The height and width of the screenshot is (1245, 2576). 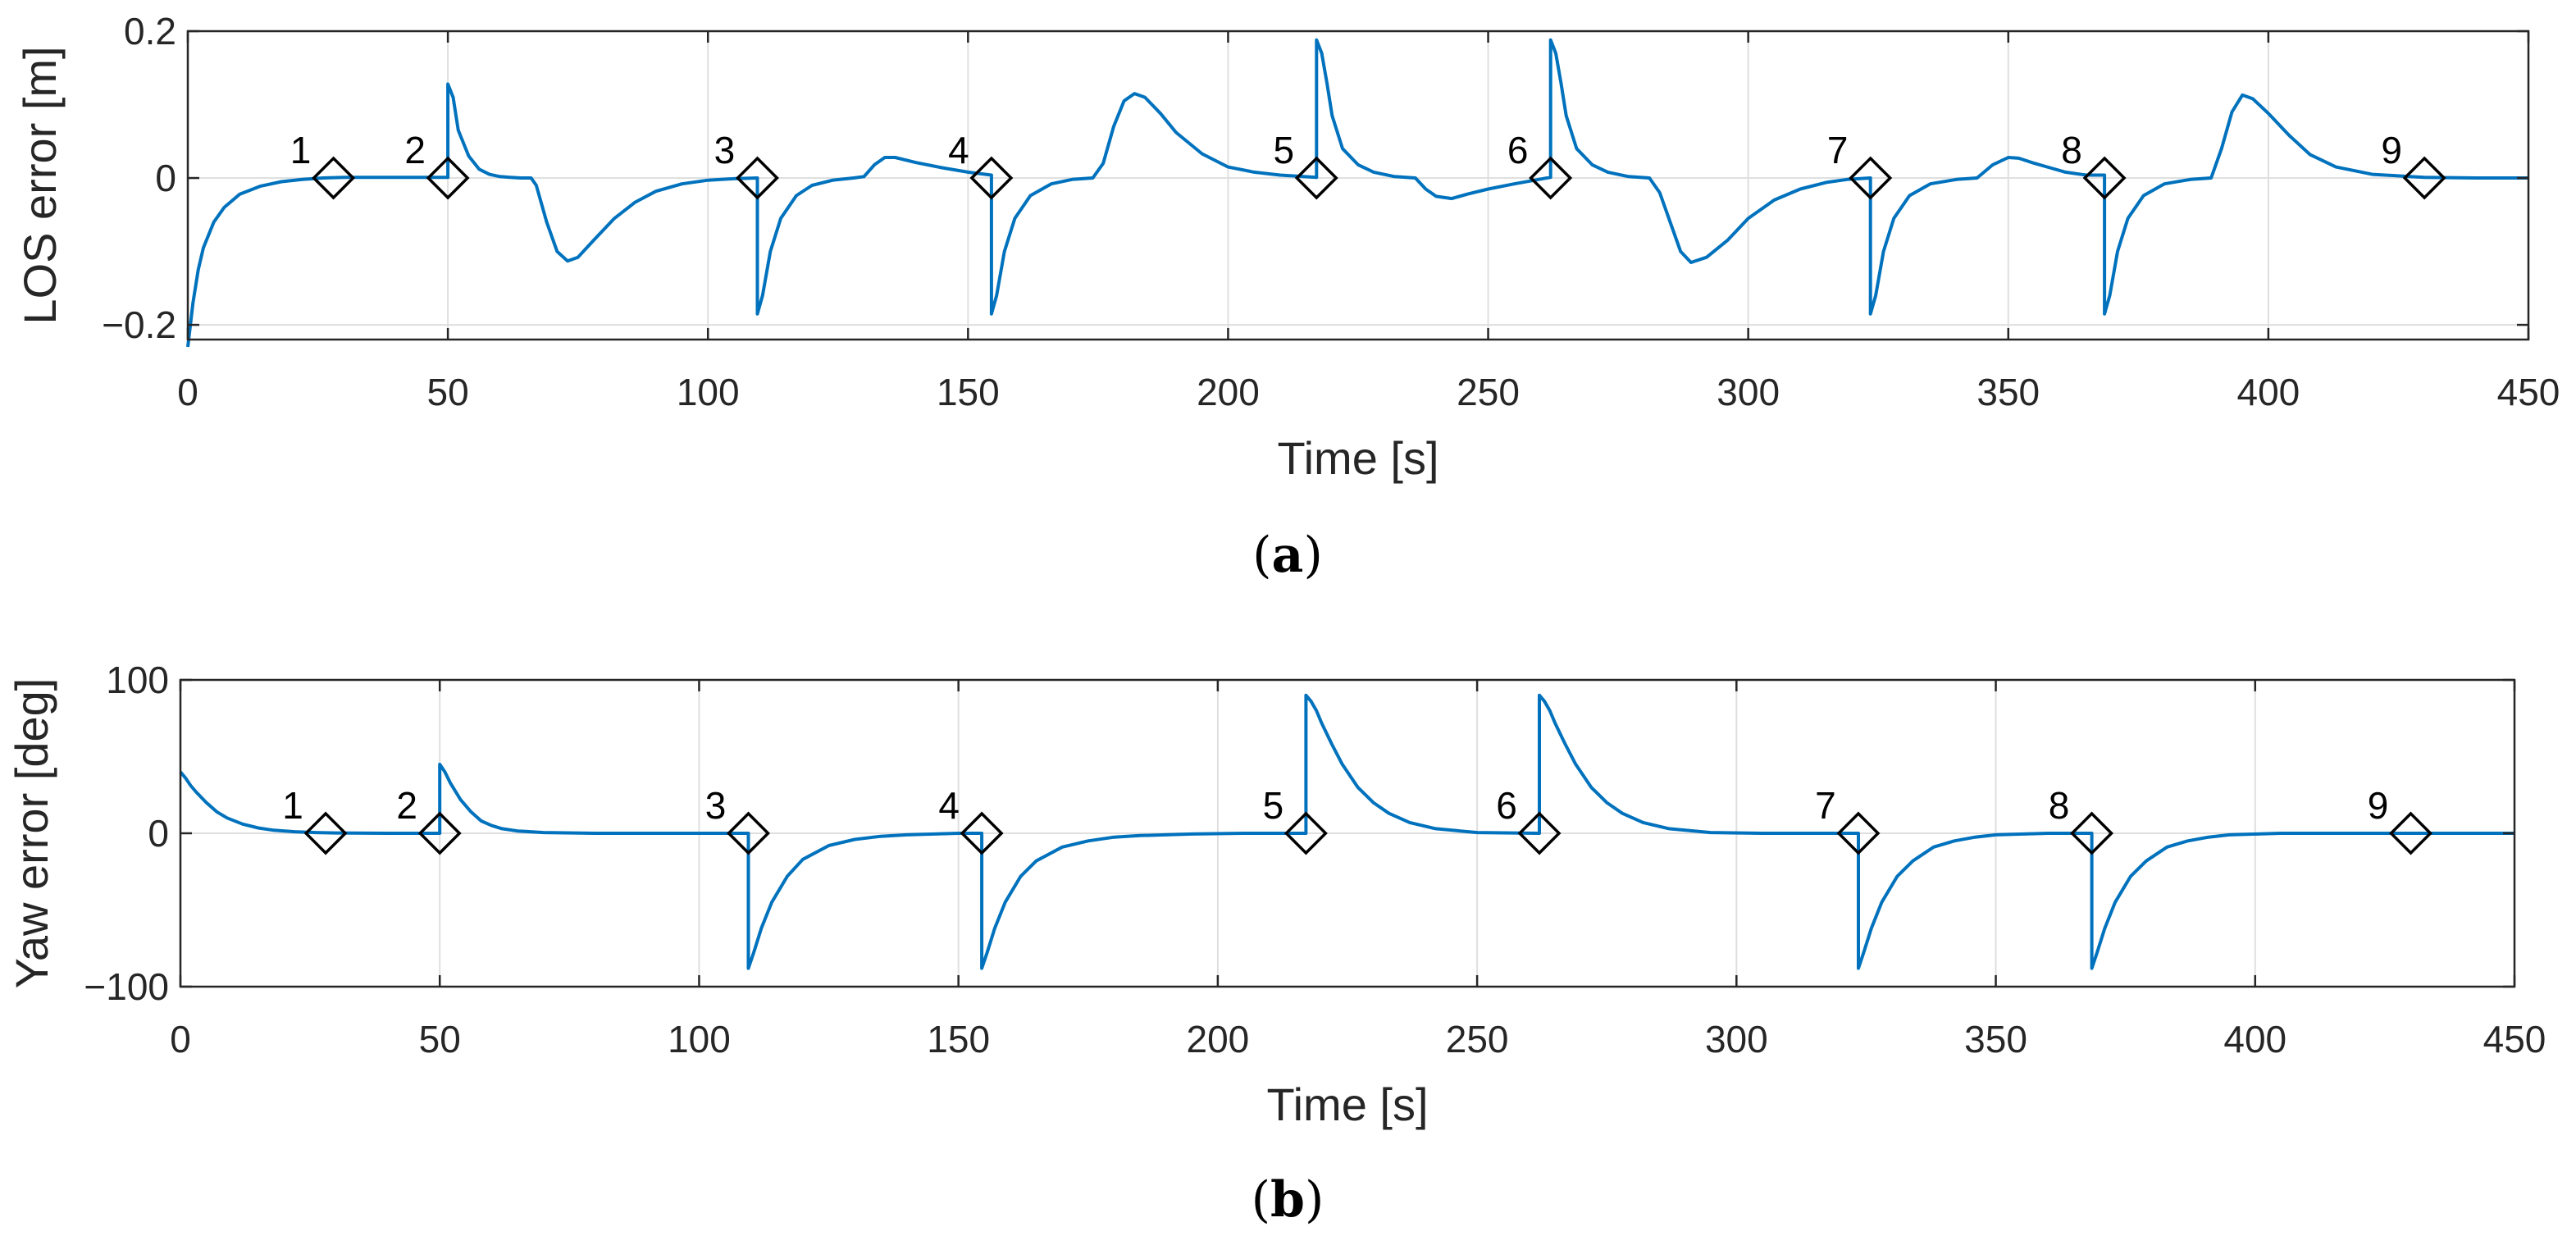 I want to click on y-axis-title: LOS error [m], so click(x=40, y=185).